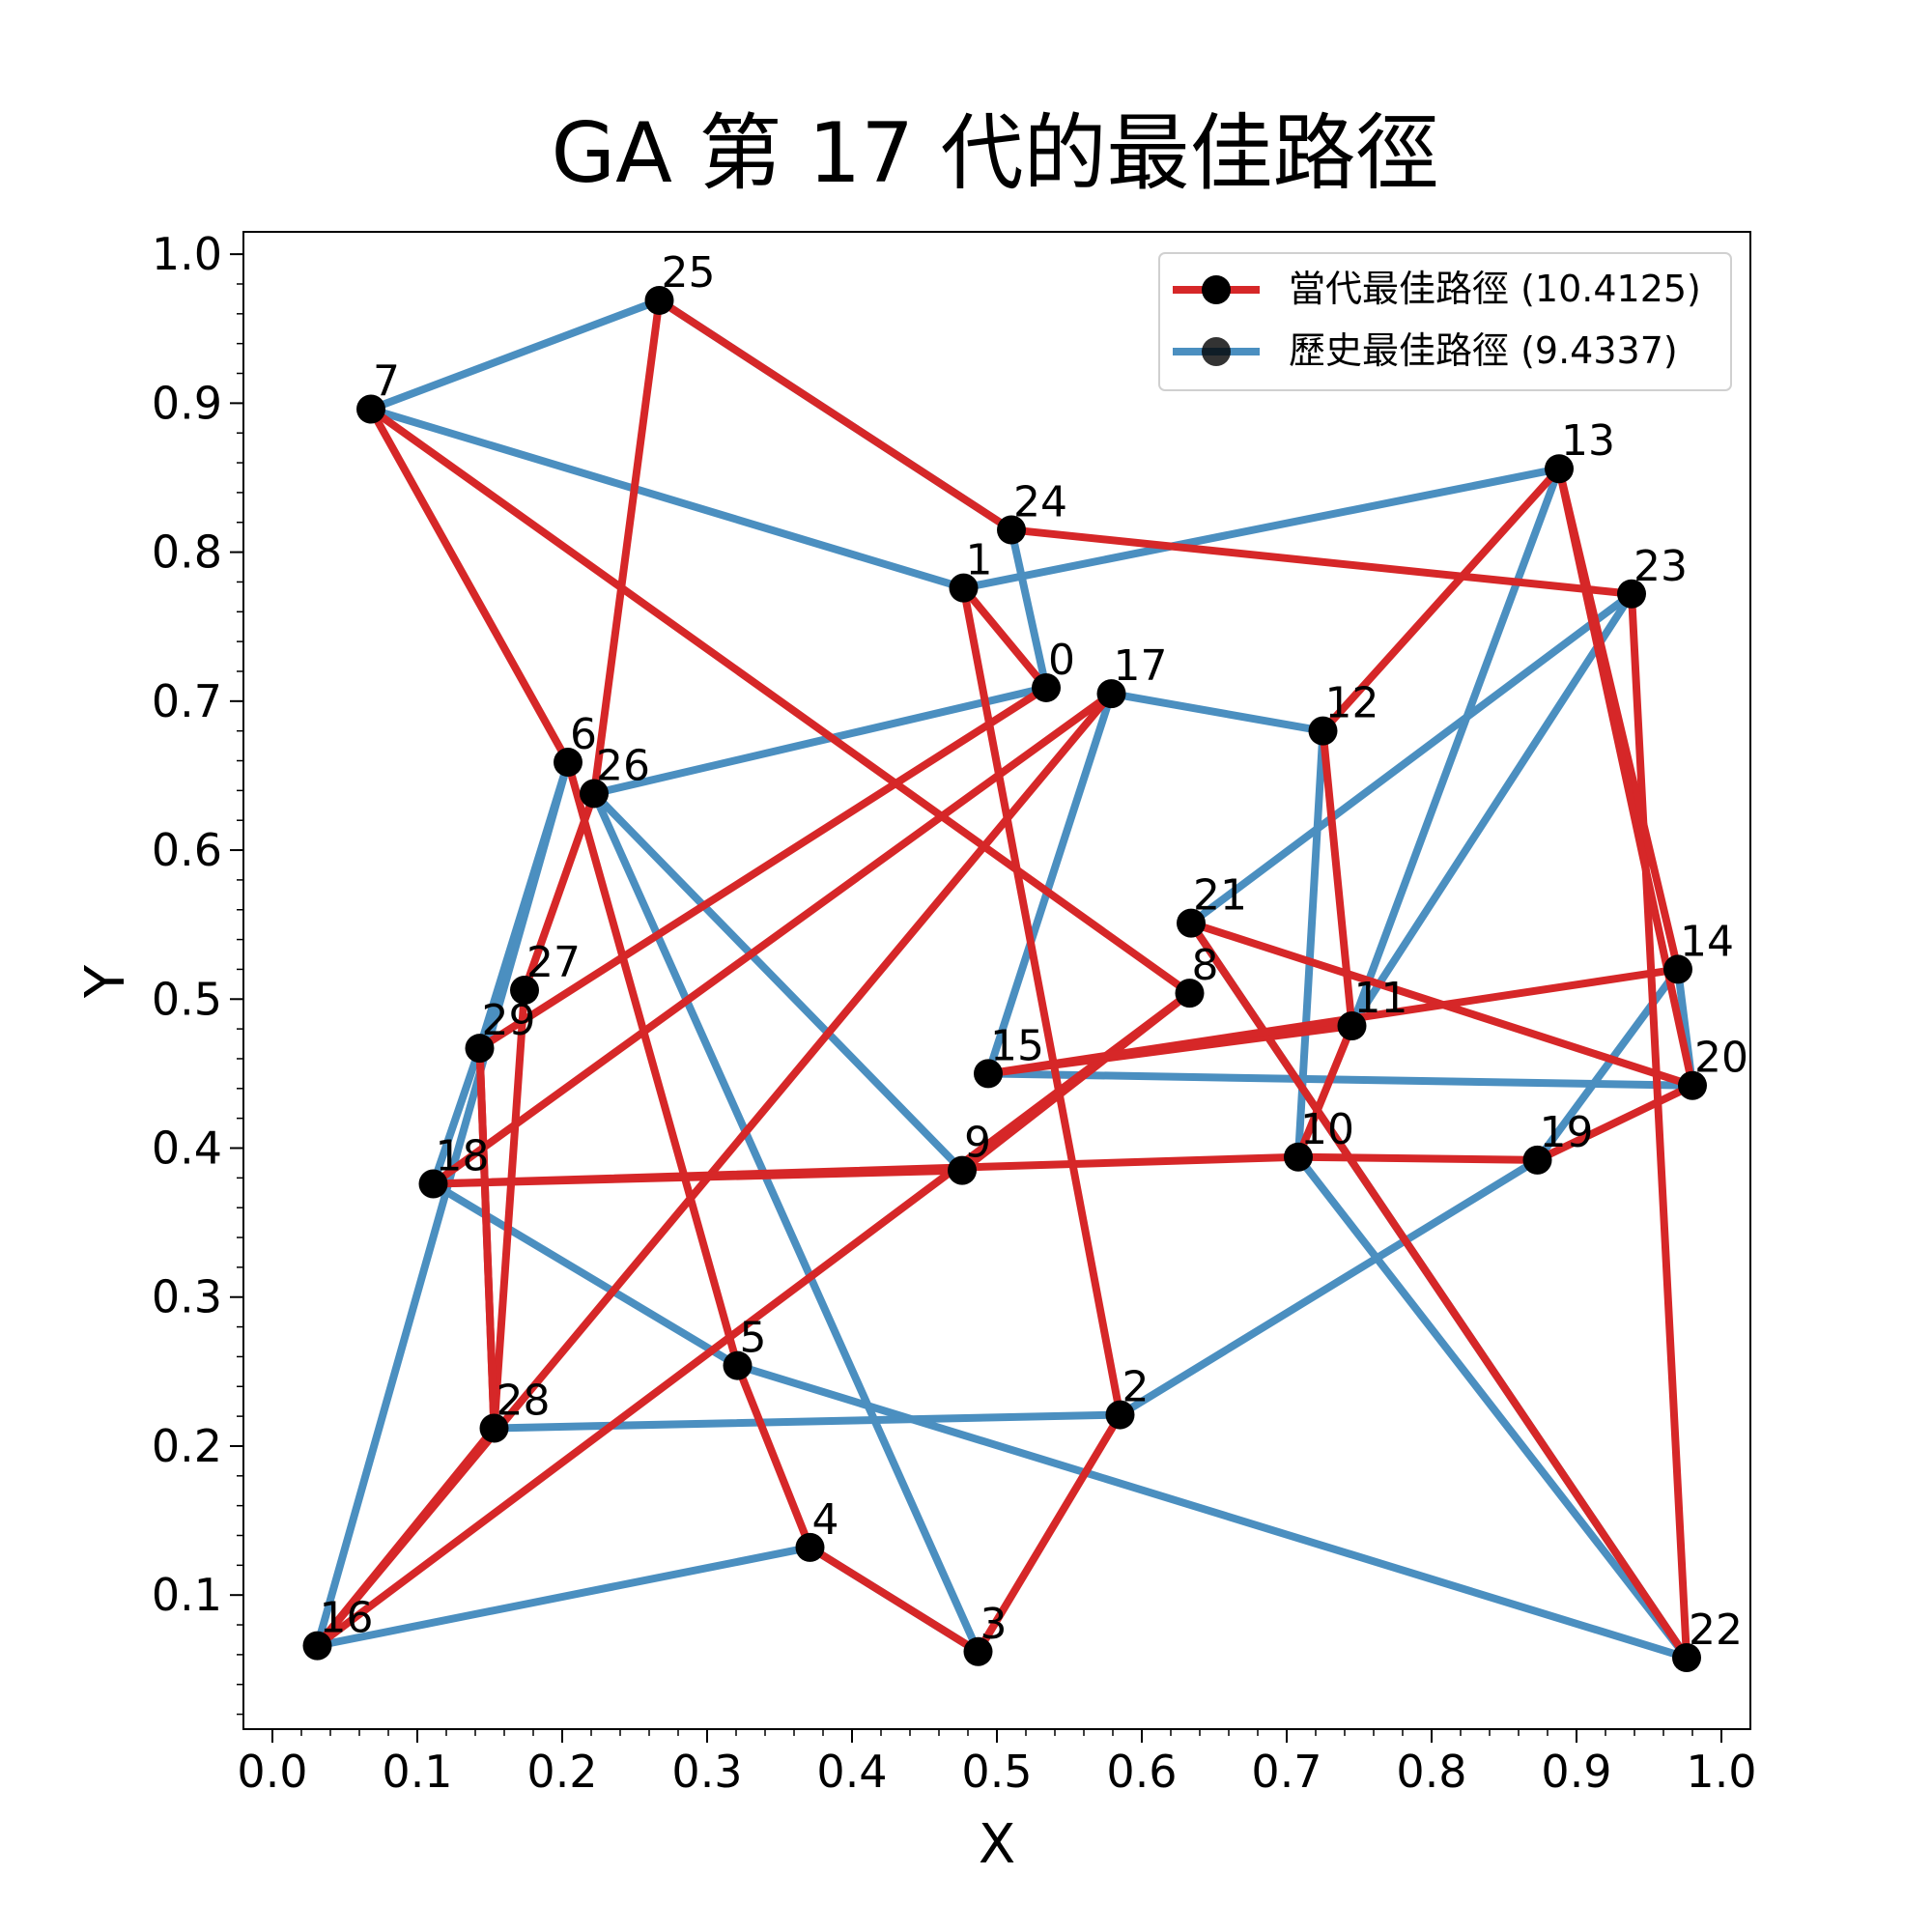 The image size is (1932, 1932). Describe the element at coordinates (825, 1520) in the screenshot. I see `city-label-4: 4` at that location.